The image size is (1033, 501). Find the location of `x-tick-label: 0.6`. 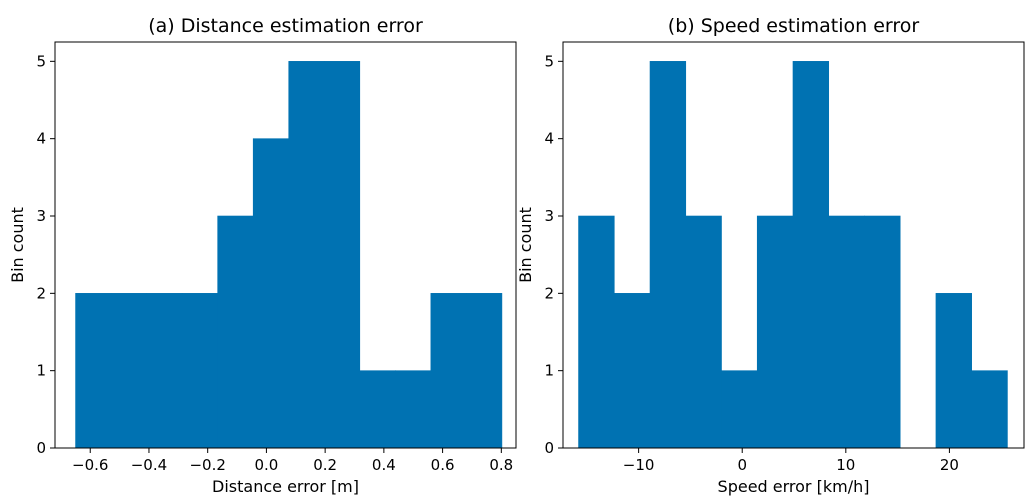

x-tick-label: 0.6 is located at coordinates (443, 465).